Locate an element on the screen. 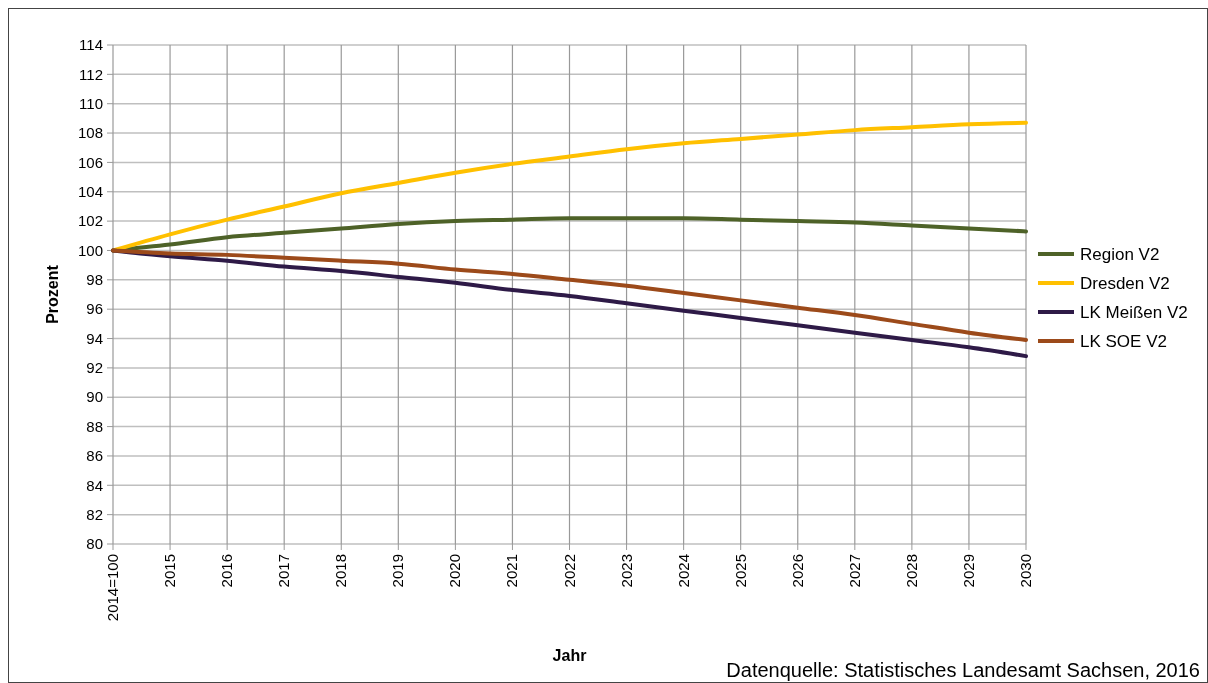 The image size is (1208, 683). x-tick-label: 2025 is located at coordinates (740, 571).